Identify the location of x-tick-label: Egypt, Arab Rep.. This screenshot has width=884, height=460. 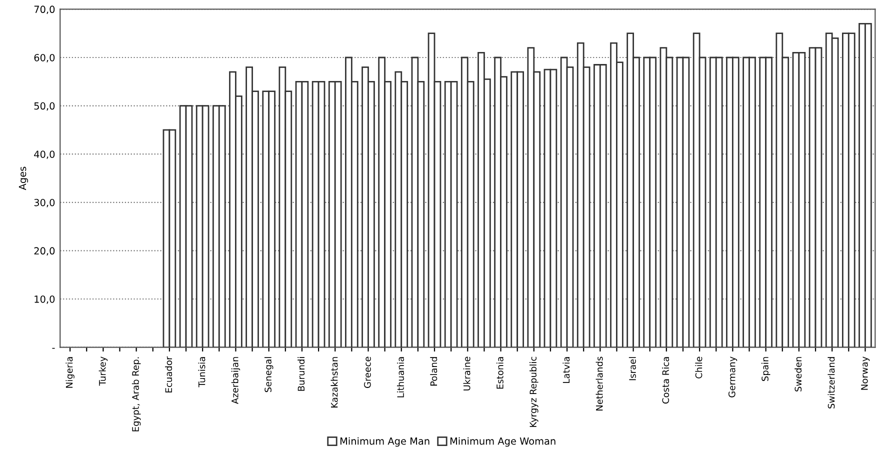
(136, 394).